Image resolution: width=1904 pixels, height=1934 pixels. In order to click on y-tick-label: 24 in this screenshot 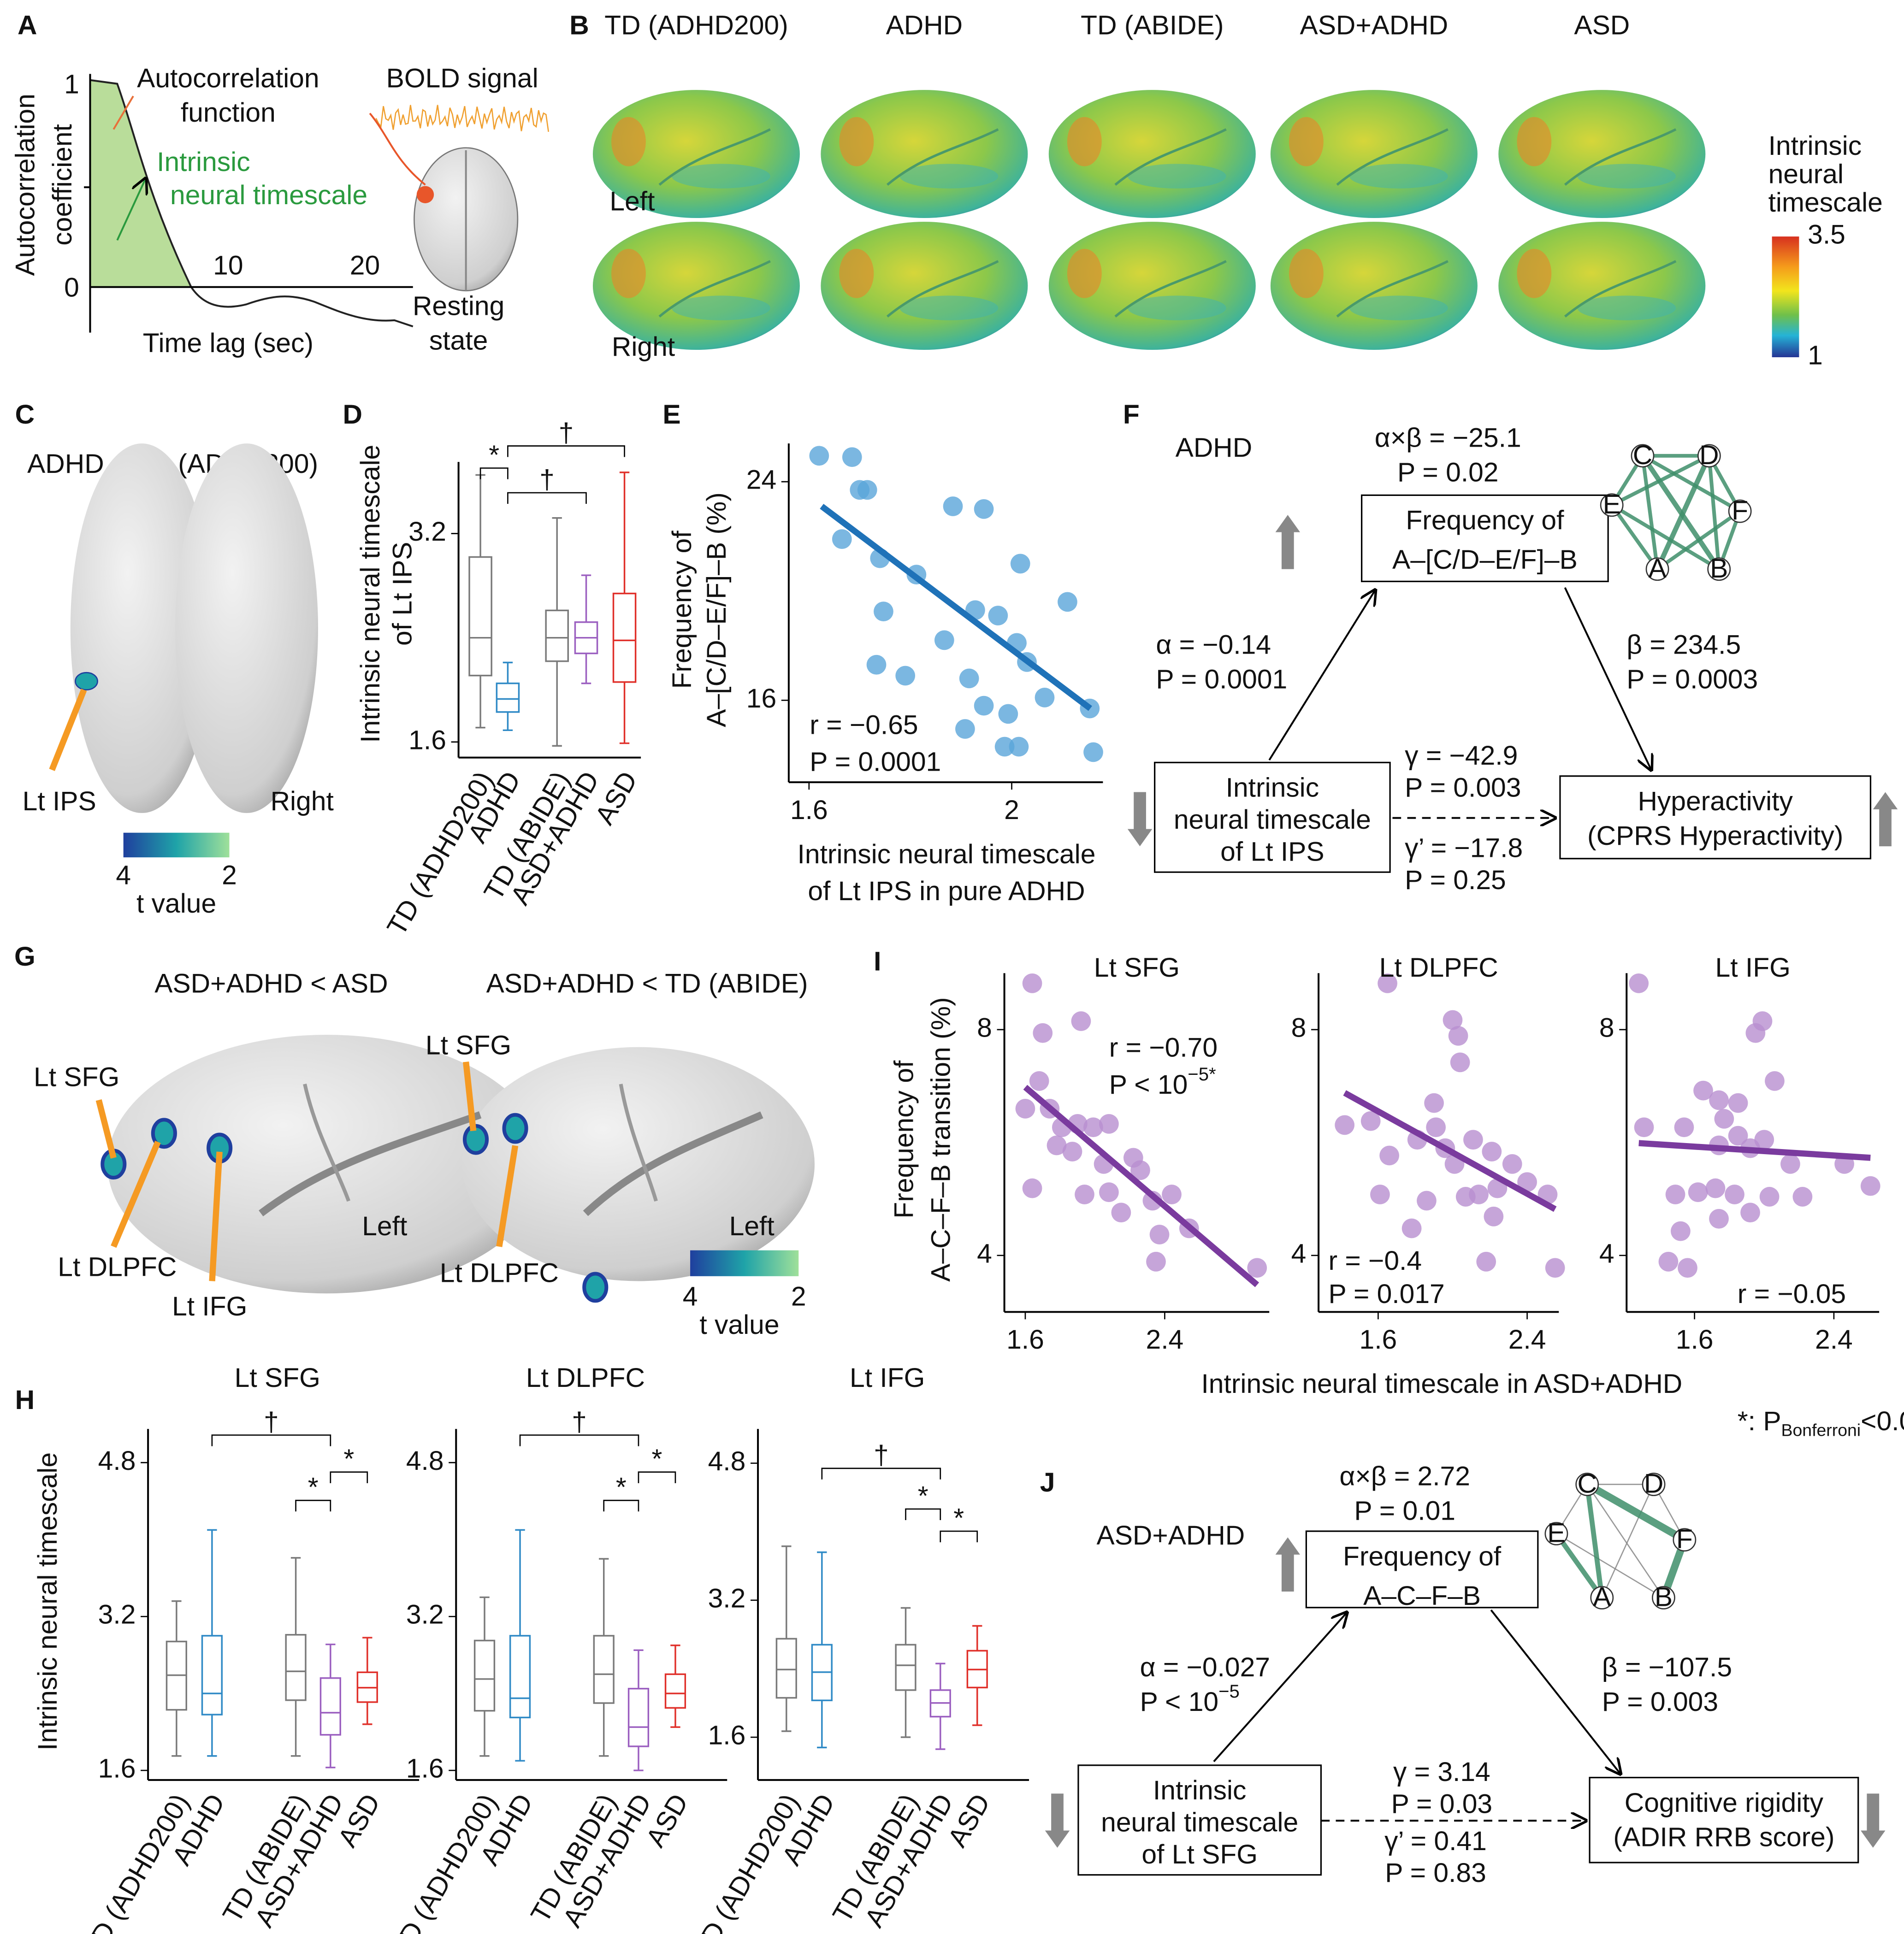, I will do `click(761, 480)`.